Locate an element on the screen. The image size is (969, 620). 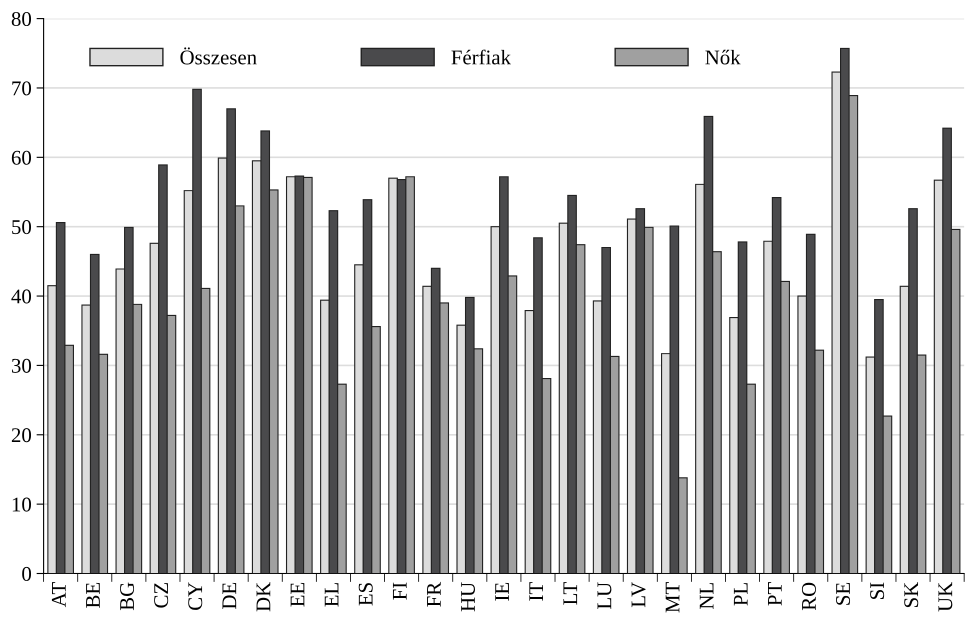
legend-label: Összesen is located at coordinates (218, 55).